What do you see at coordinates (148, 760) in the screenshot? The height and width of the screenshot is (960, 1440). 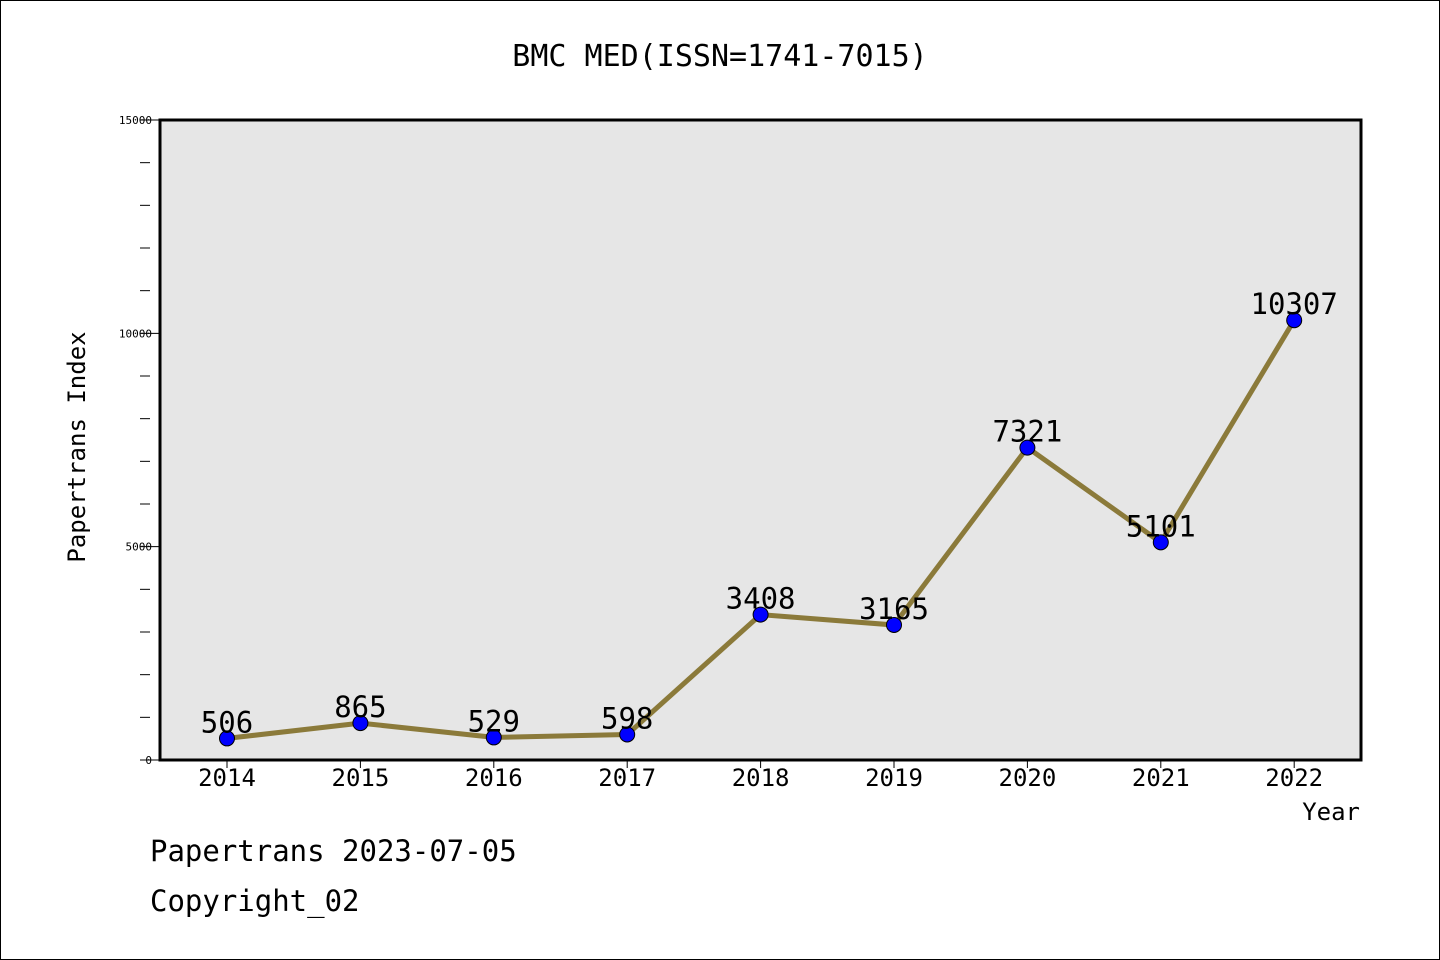 I see `y-tick-label: 0` at bounding box center [148, 760].